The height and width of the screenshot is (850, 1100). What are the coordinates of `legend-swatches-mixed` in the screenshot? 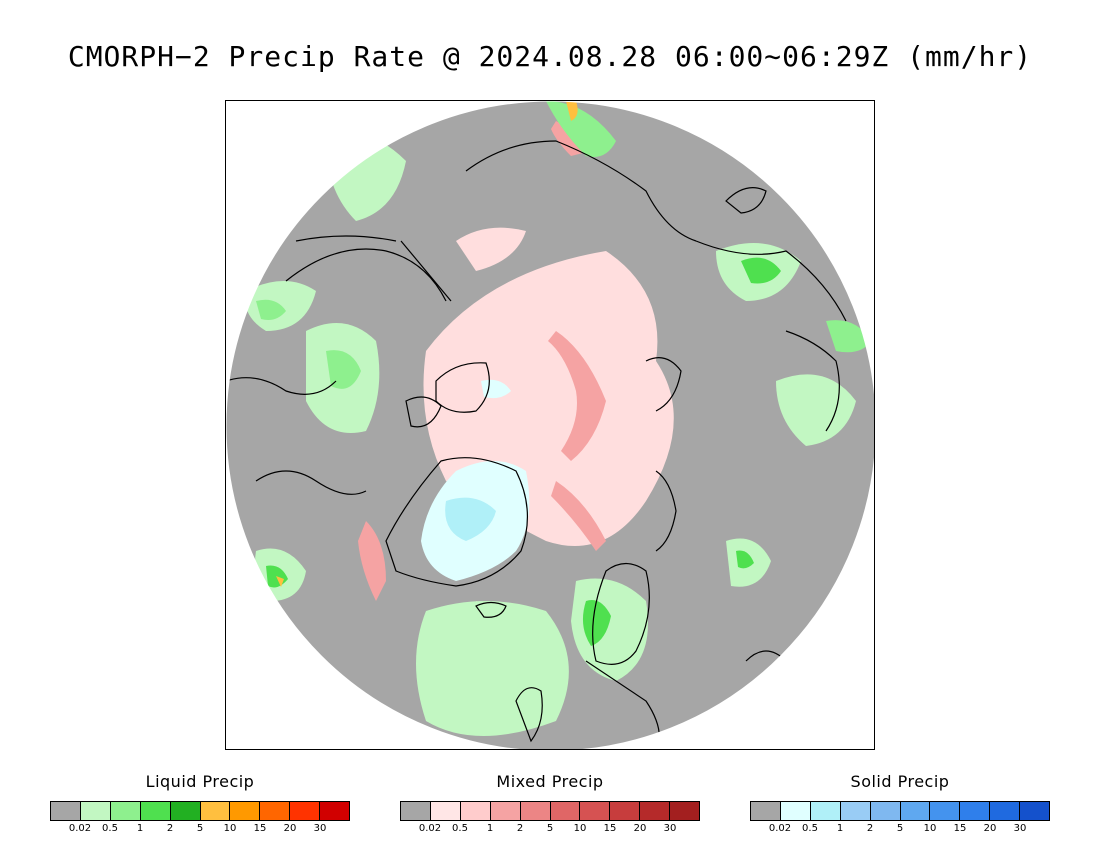 It's located at (550, 811).